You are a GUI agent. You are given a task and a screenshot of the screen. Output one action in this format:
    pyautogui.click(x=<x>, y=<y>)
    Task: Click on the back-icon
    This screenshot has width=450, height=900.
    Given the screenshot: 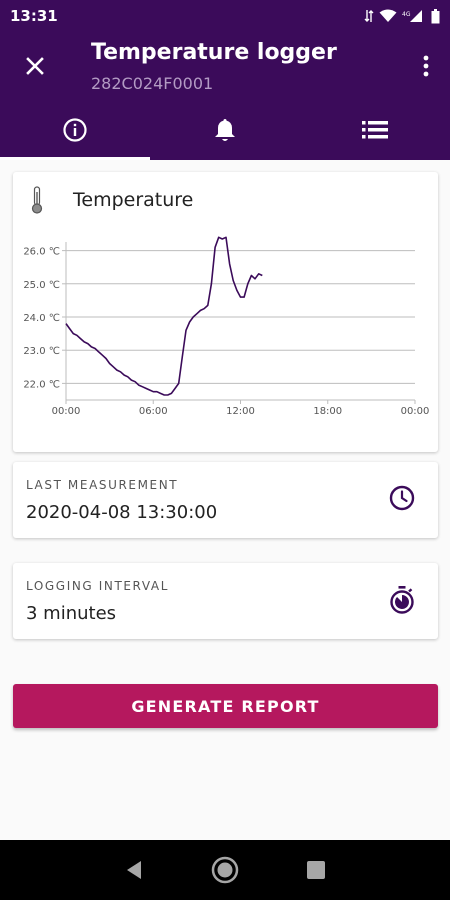 What is the action you would take?
    pyautogui.click(x=134, y=870)
    